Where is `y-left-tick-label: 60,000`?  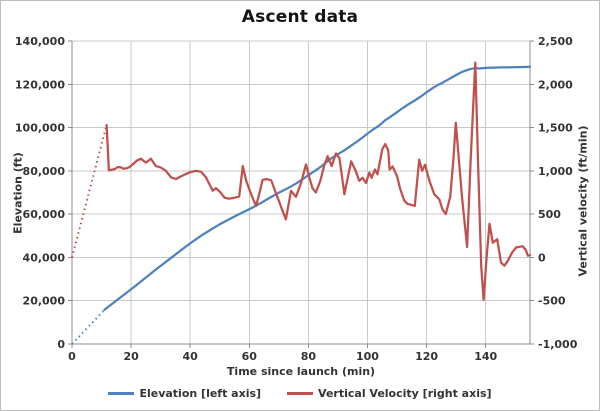
y-left-tick-label: 60,000 is located at coordinates (44, 214).